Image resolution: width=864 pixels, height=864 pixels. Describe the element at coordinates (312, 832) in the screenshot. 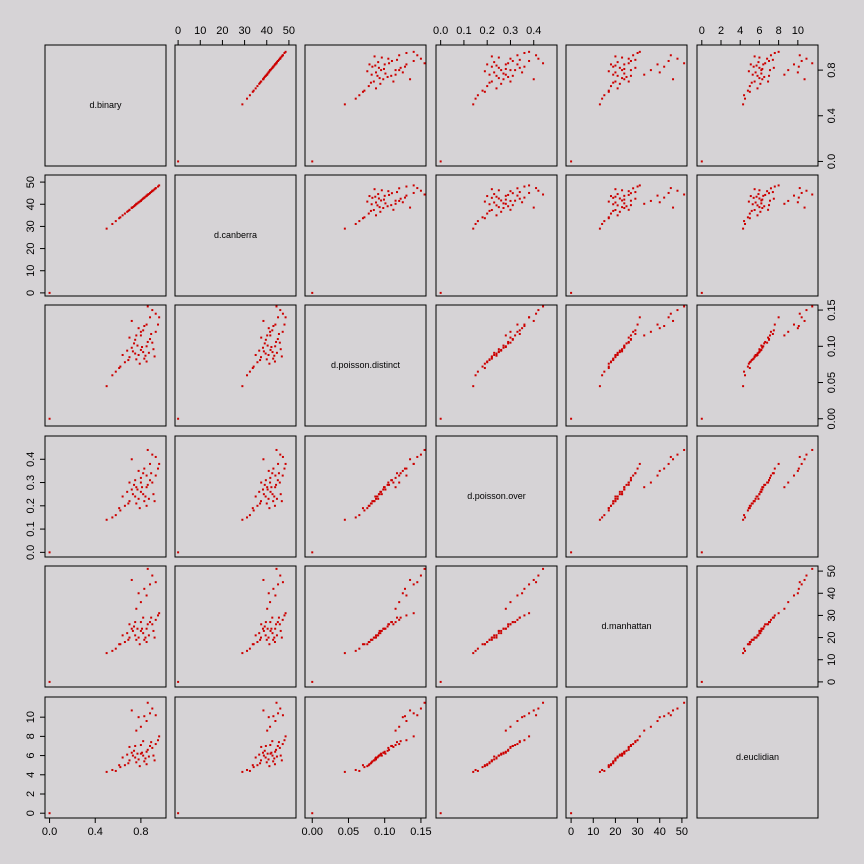

I see `x-tick-label: 0.00` at that location.